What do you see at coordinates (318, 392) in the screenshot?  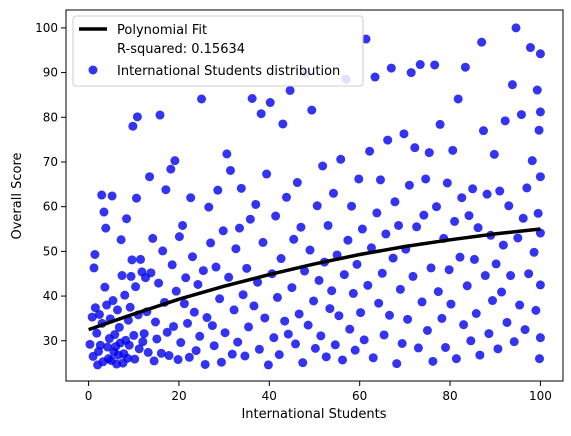 I see `x-axis-ticks: 0 20 40 60 80 100` at bounding box center [318, 392].